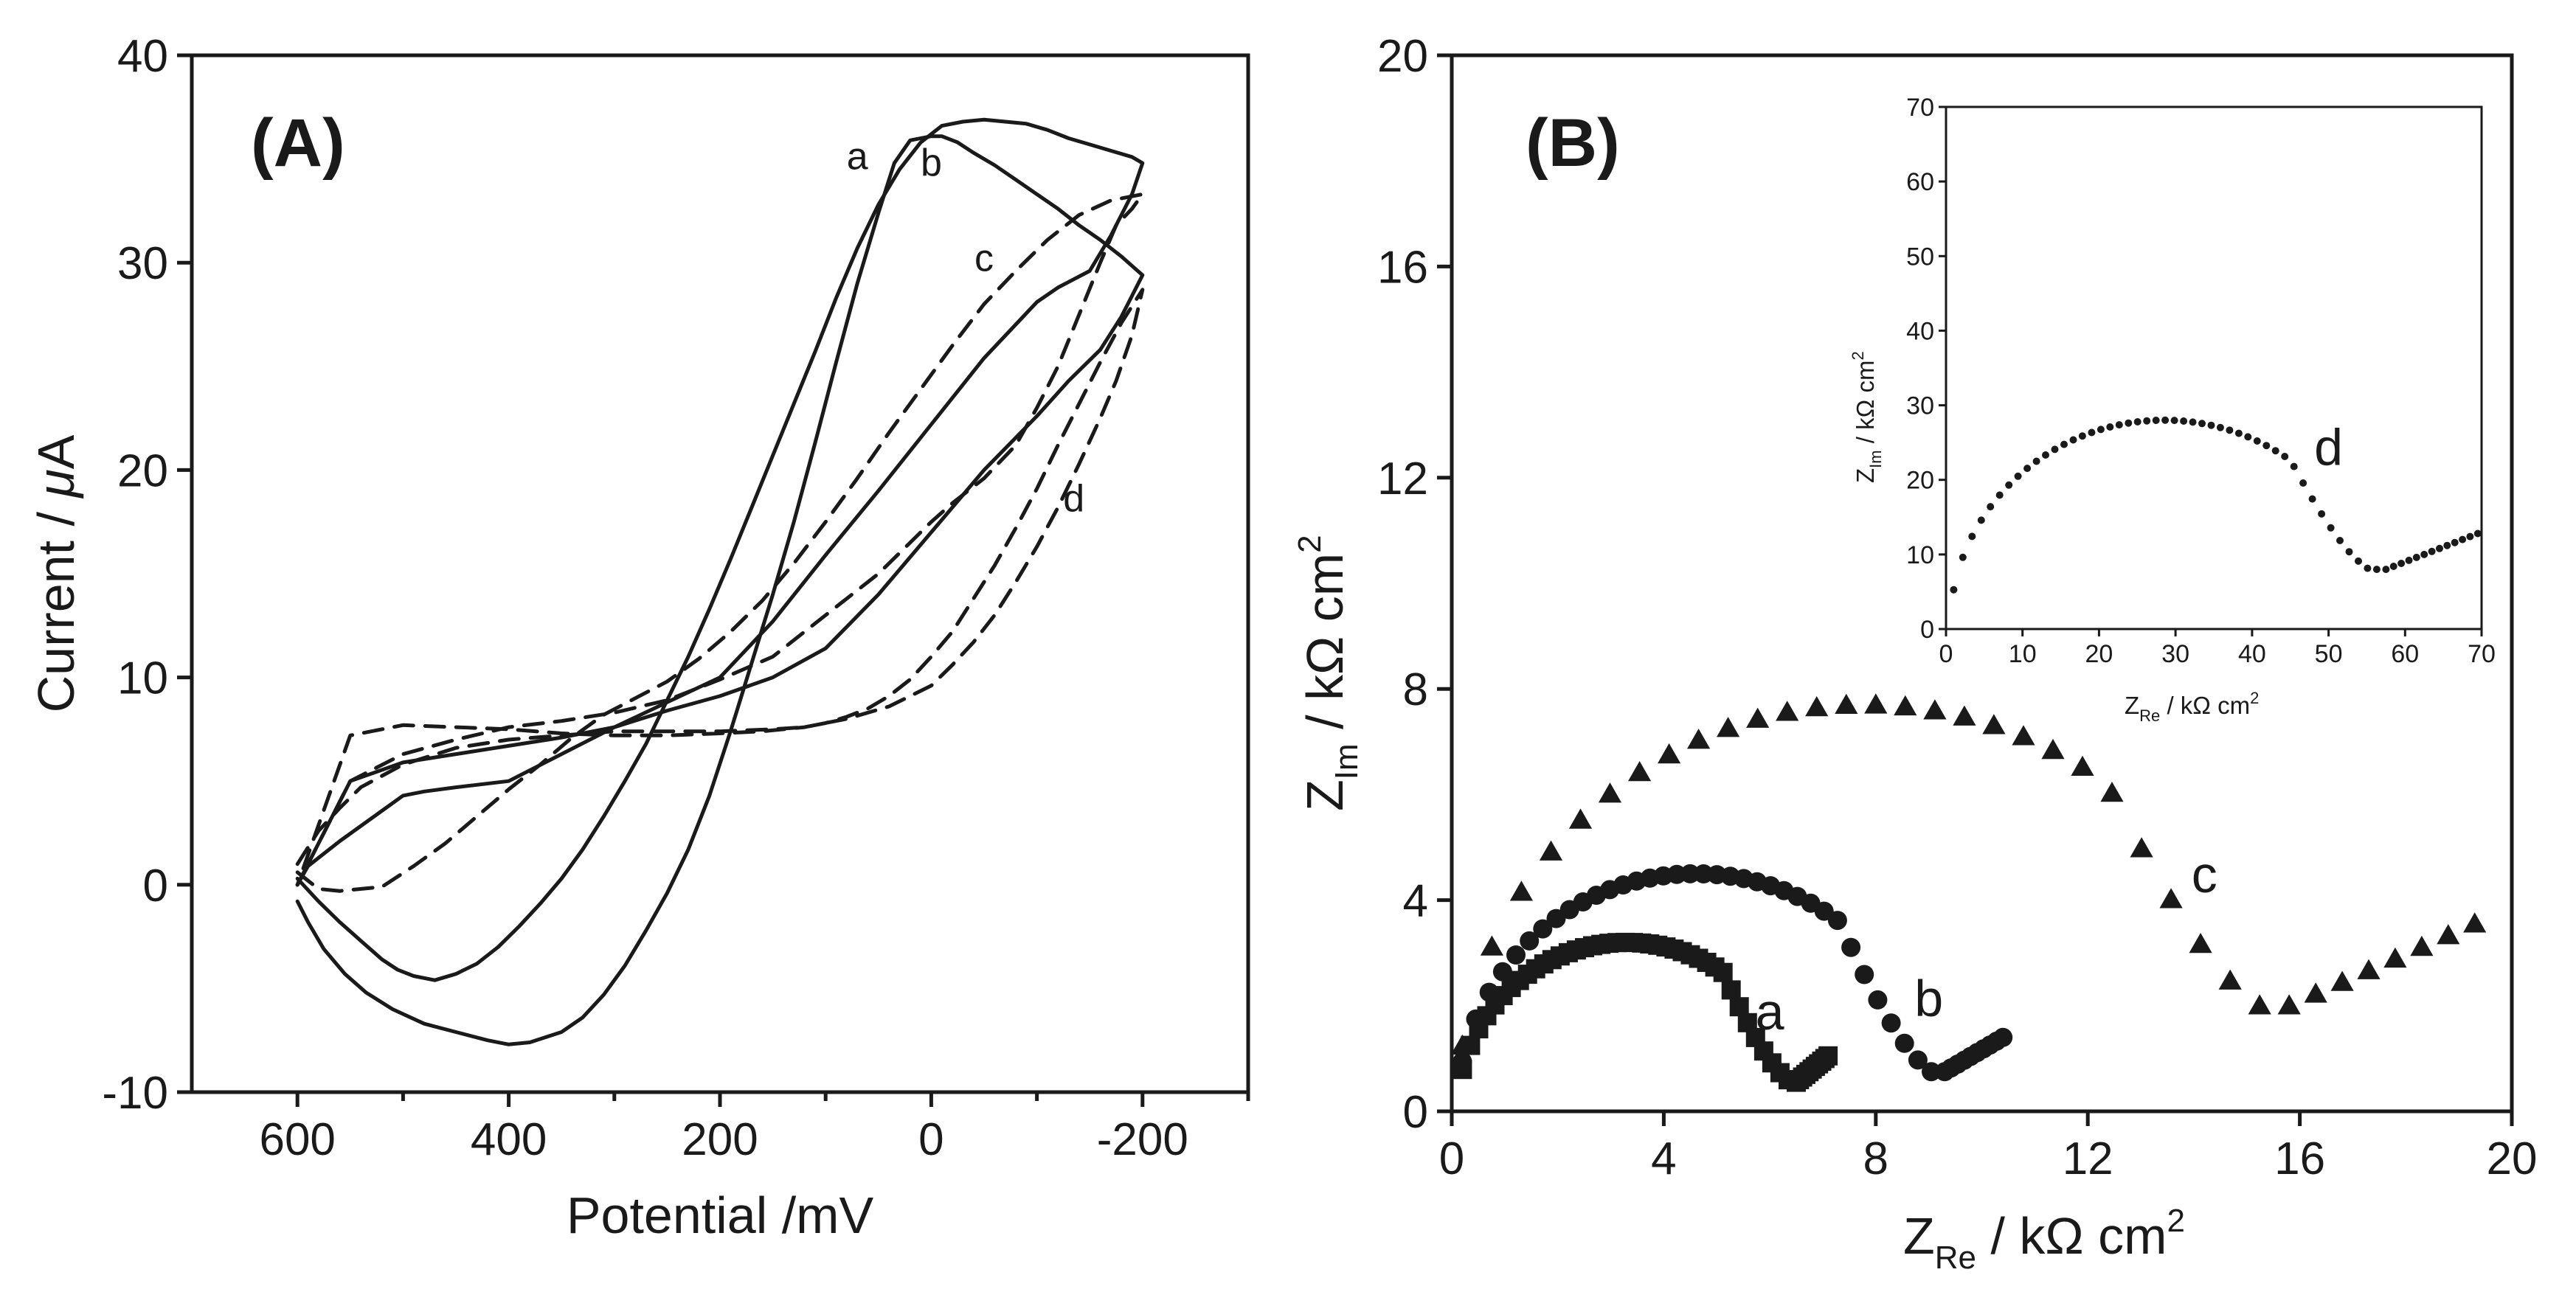  I want to click on panel-b-y-tick-label: 20, so click(1403, 56).